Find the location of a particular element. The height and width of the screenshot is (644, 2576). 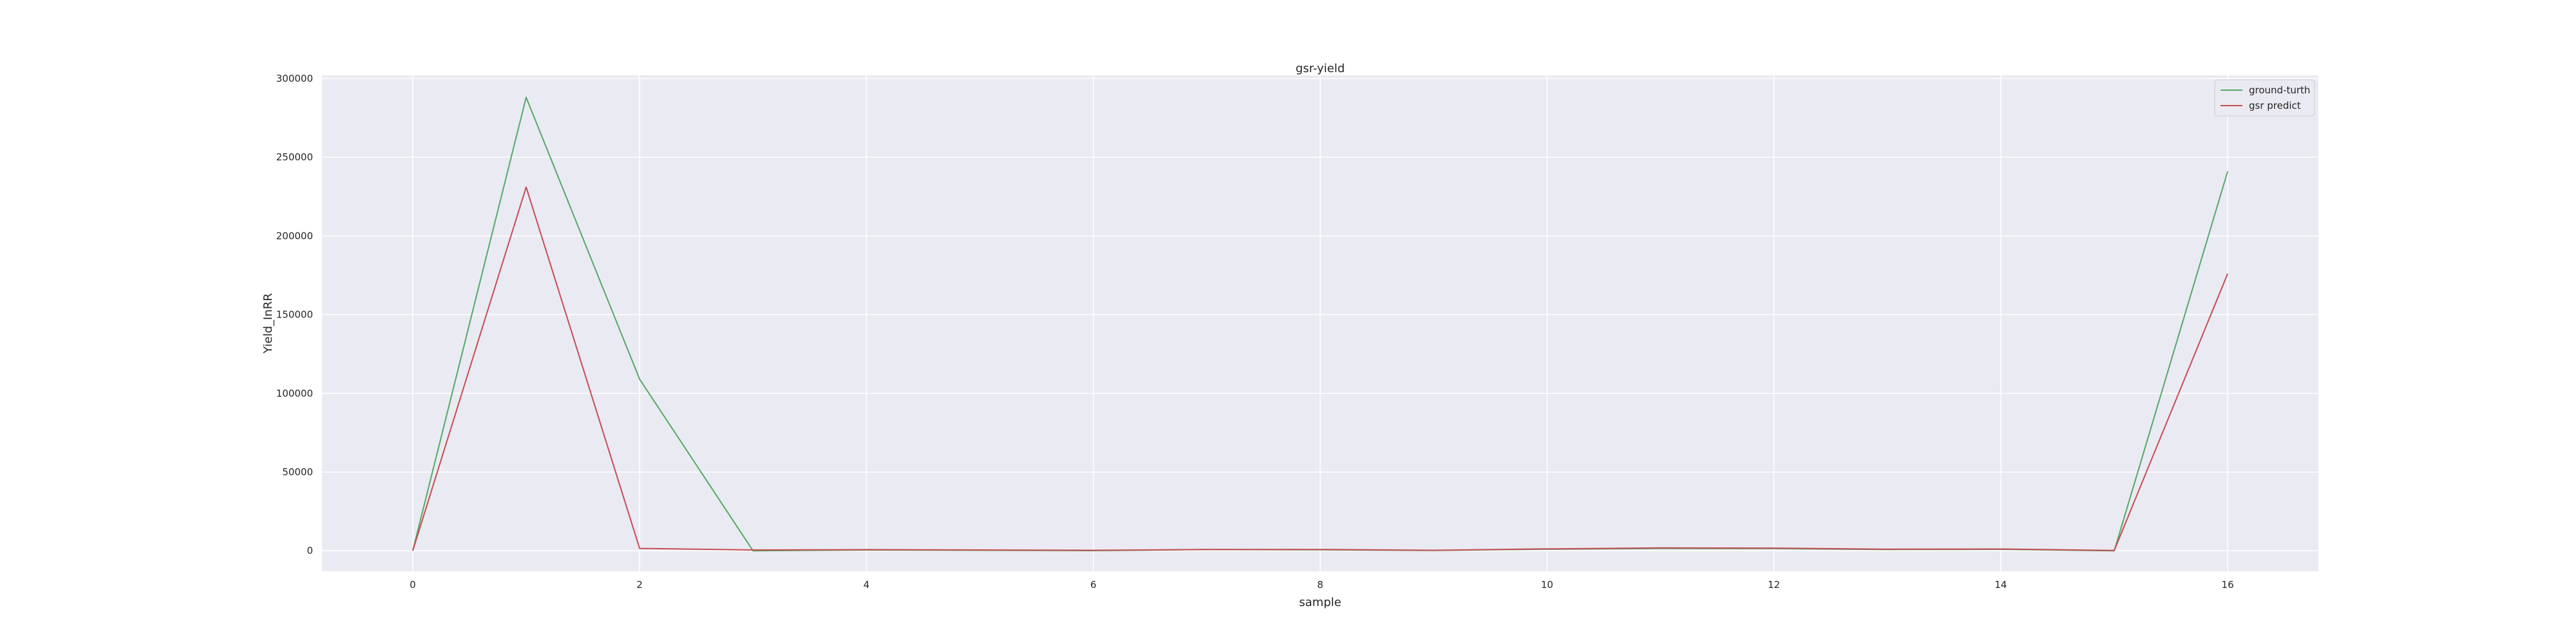

legend: ground-turth gsr predict is located at coordinates (2264, 98).